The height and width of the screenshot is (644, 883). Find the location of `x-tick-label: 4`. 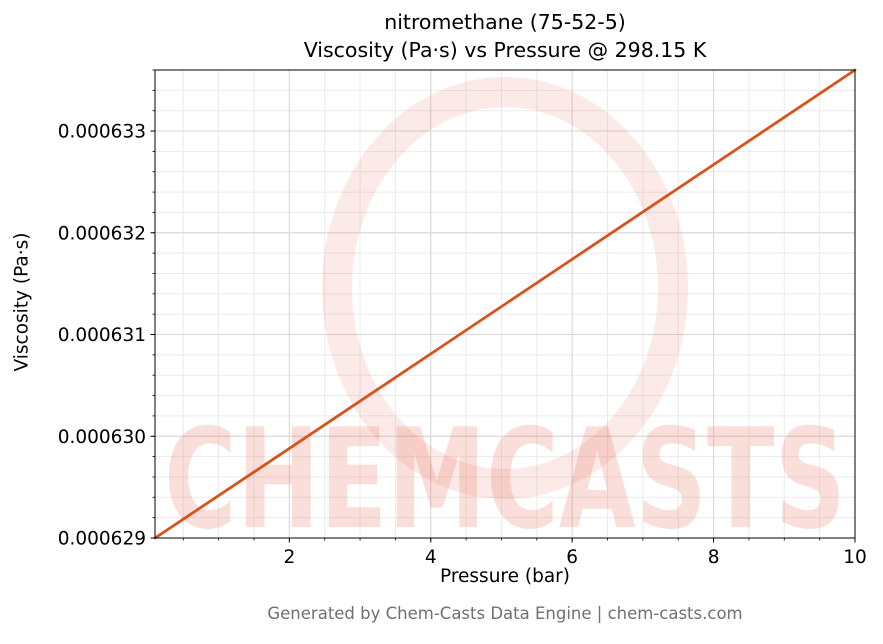

x-tick-label: 4 is located at coordinates (431, 557).